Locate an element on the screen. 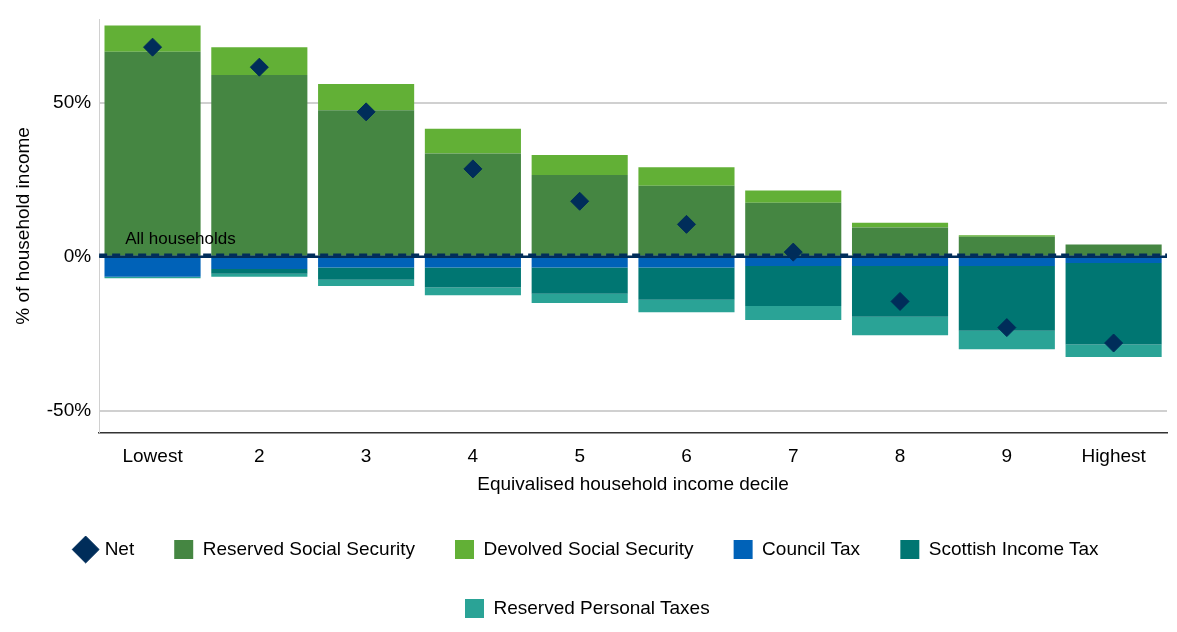  y-axis-title: % of household income is located at coordinates (22, 226).